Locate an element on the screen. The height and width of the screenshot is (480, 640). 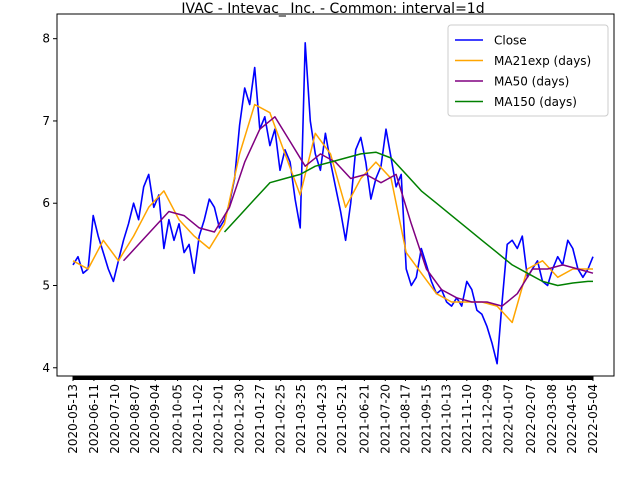
x-tick-label: 2021-12-09 is located at coordinates (488, 419).